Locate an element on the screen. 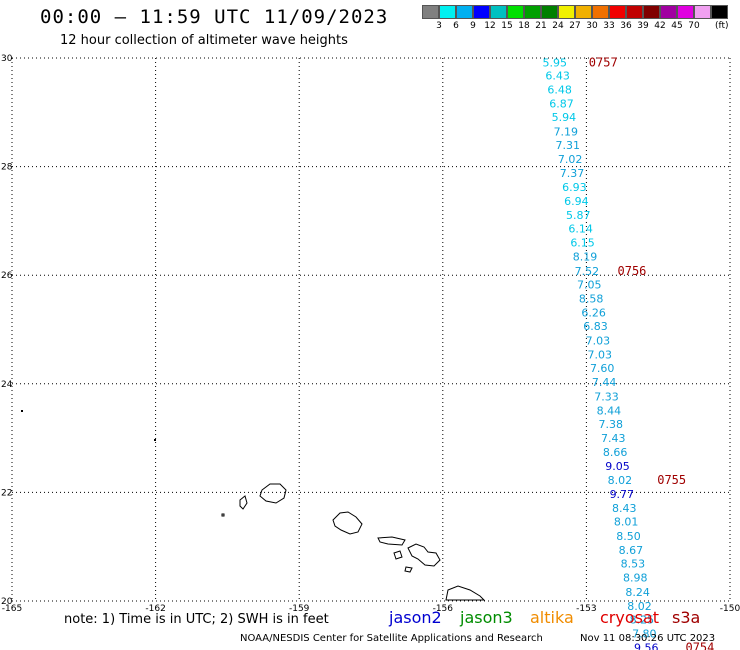 The image size is (740, 650). color-scale-labels: 3 6 9 12 15 18 21 24 27 30 33 36 39 42 45 70 is located at coordinates (577, 27).